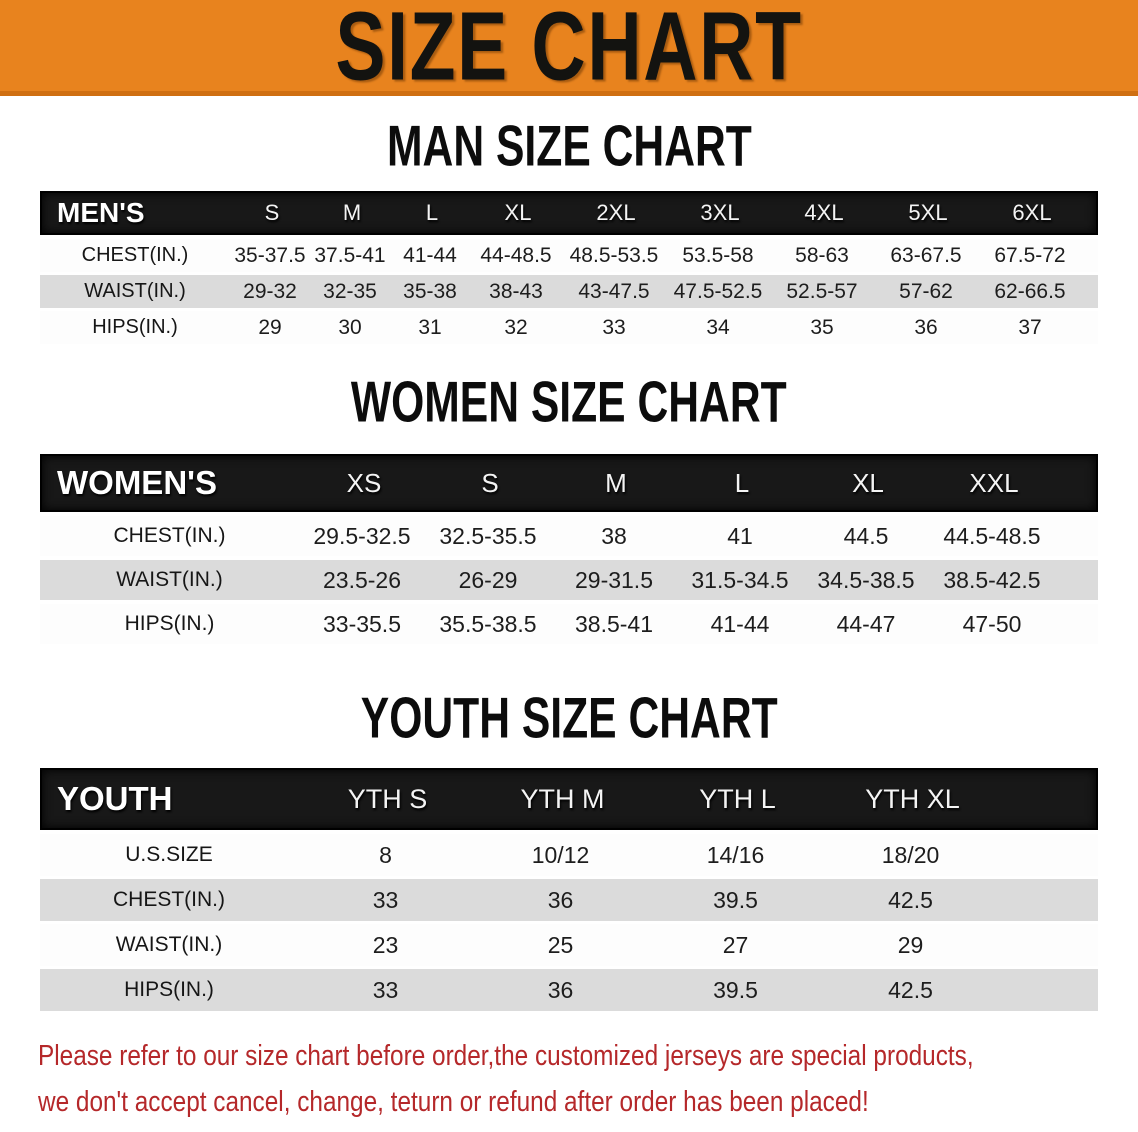 This screenshot has height=1132, width=1138. What do you see at coordinates (569, 50) in the screenshot?
I see `banner-title: SIZE CHART` at bounding box center [569, 50].